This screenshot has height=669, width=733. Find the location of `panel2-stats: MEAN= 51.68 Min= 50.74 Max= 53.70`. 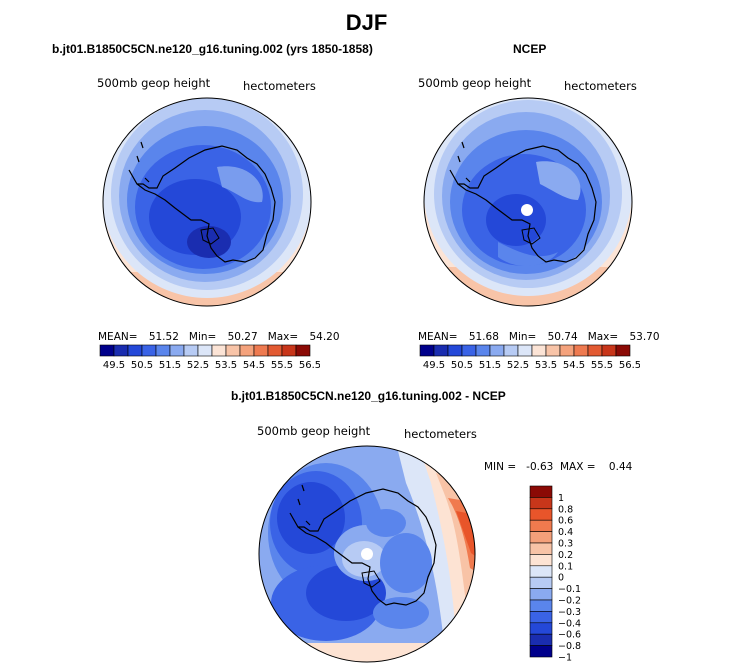

panel2-stats: MEAN= 51.68 Min= 50.74 Max= 53.70 is located at coordinates (539, 337).